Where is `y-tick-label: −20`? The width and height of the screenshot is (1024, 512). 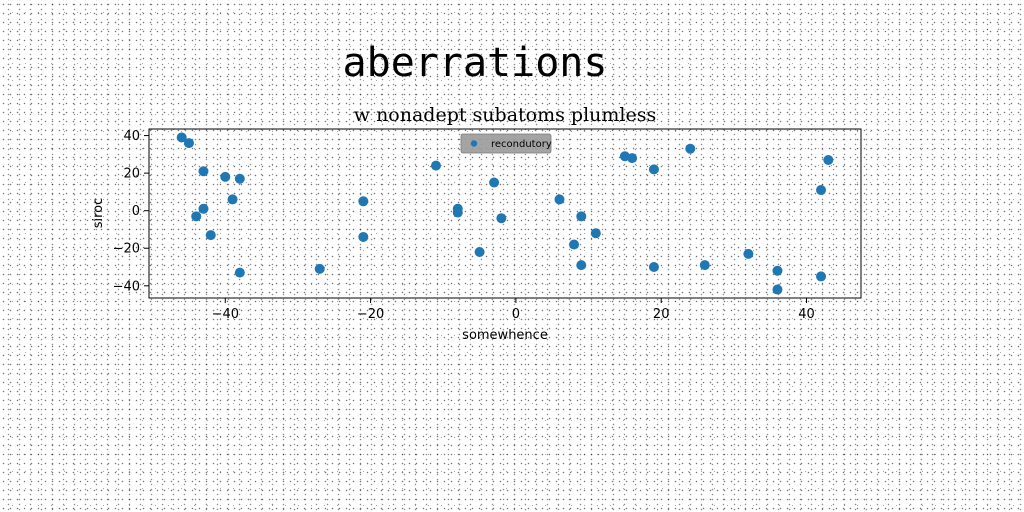 y-tick-label: −20 is located at coordinates (126, 249).